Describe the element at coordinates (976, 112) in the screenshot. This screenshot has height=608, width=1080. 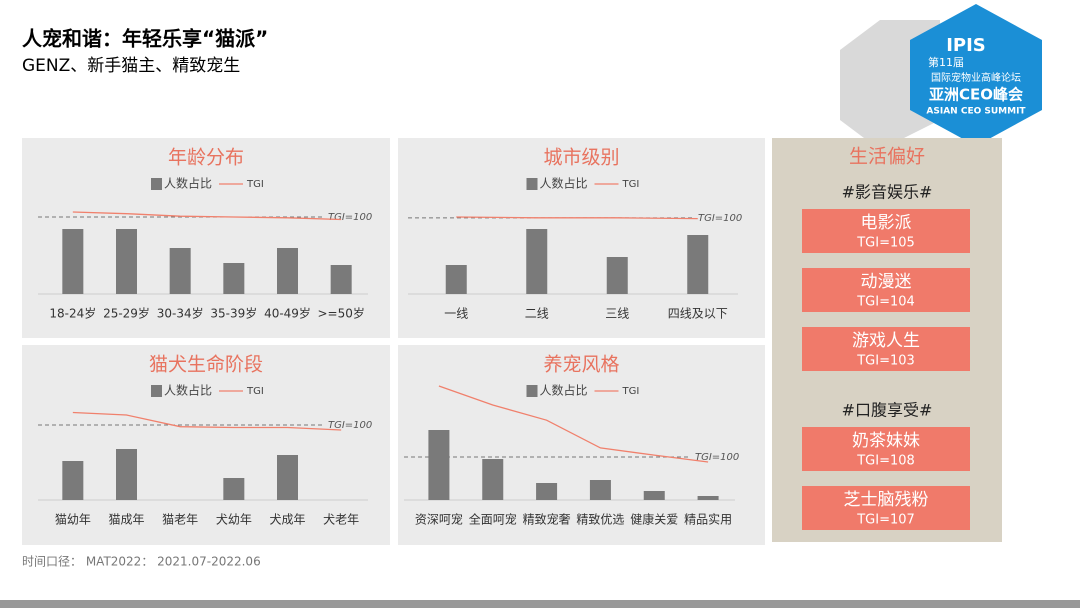
I see `logo-text: ASIAN CEO SUMMIT` at that location.